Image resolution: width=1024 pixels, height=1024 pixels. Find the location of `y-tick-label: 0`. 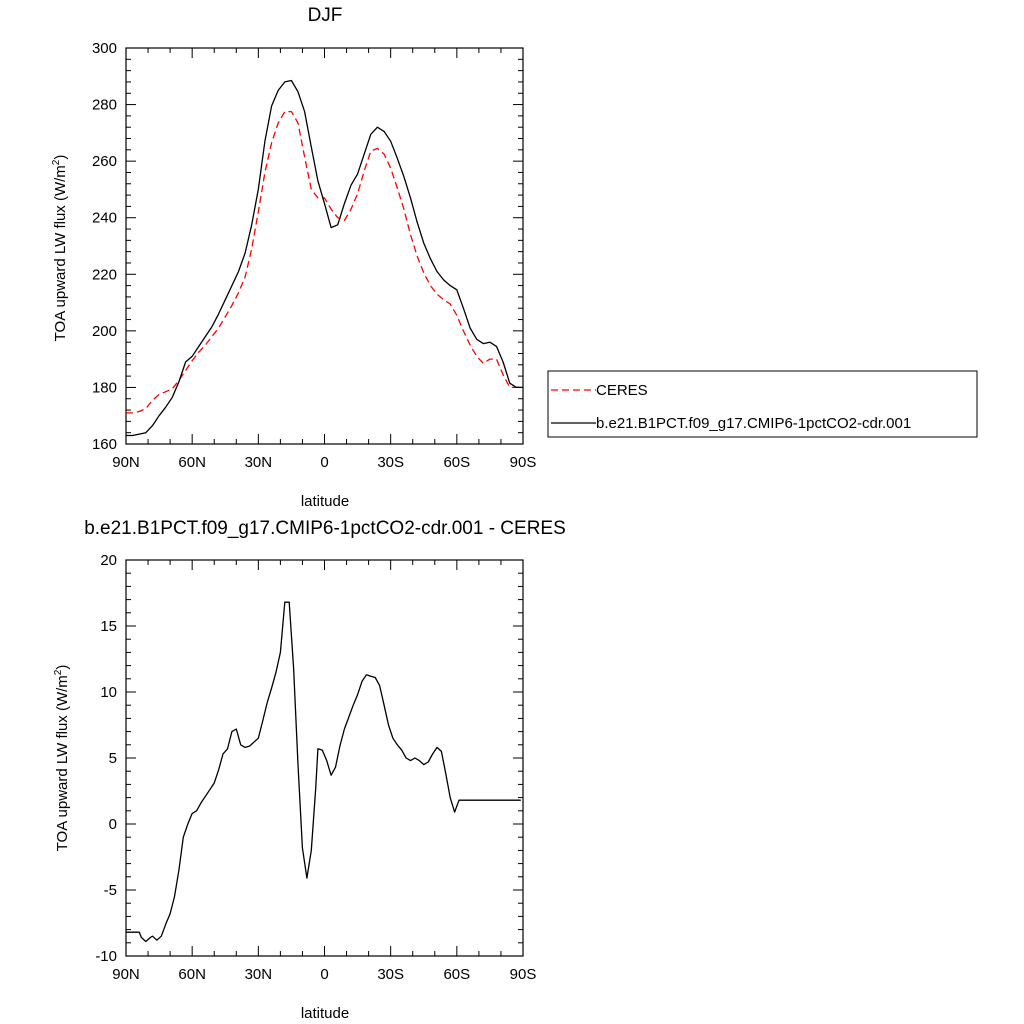

y-tick-label: 0 is located at coordinates (113, 824).